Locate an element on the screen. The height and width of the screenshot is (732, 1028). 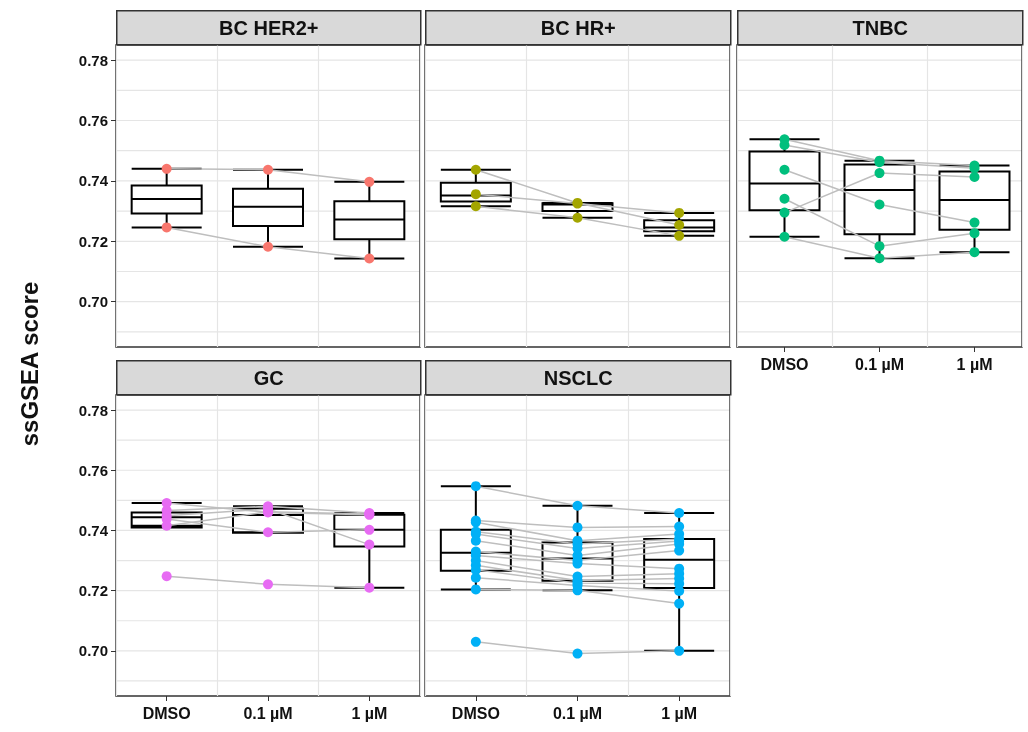
chart-title: BC HR+ is located at coordinates (578, 27).